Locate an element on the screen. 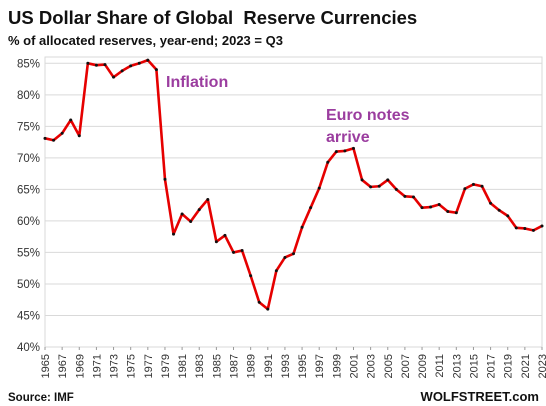 Image resolution: width=546 pixels, height=406 pixels. x-tick-label: 2009 is located at coordinates (423, 366).